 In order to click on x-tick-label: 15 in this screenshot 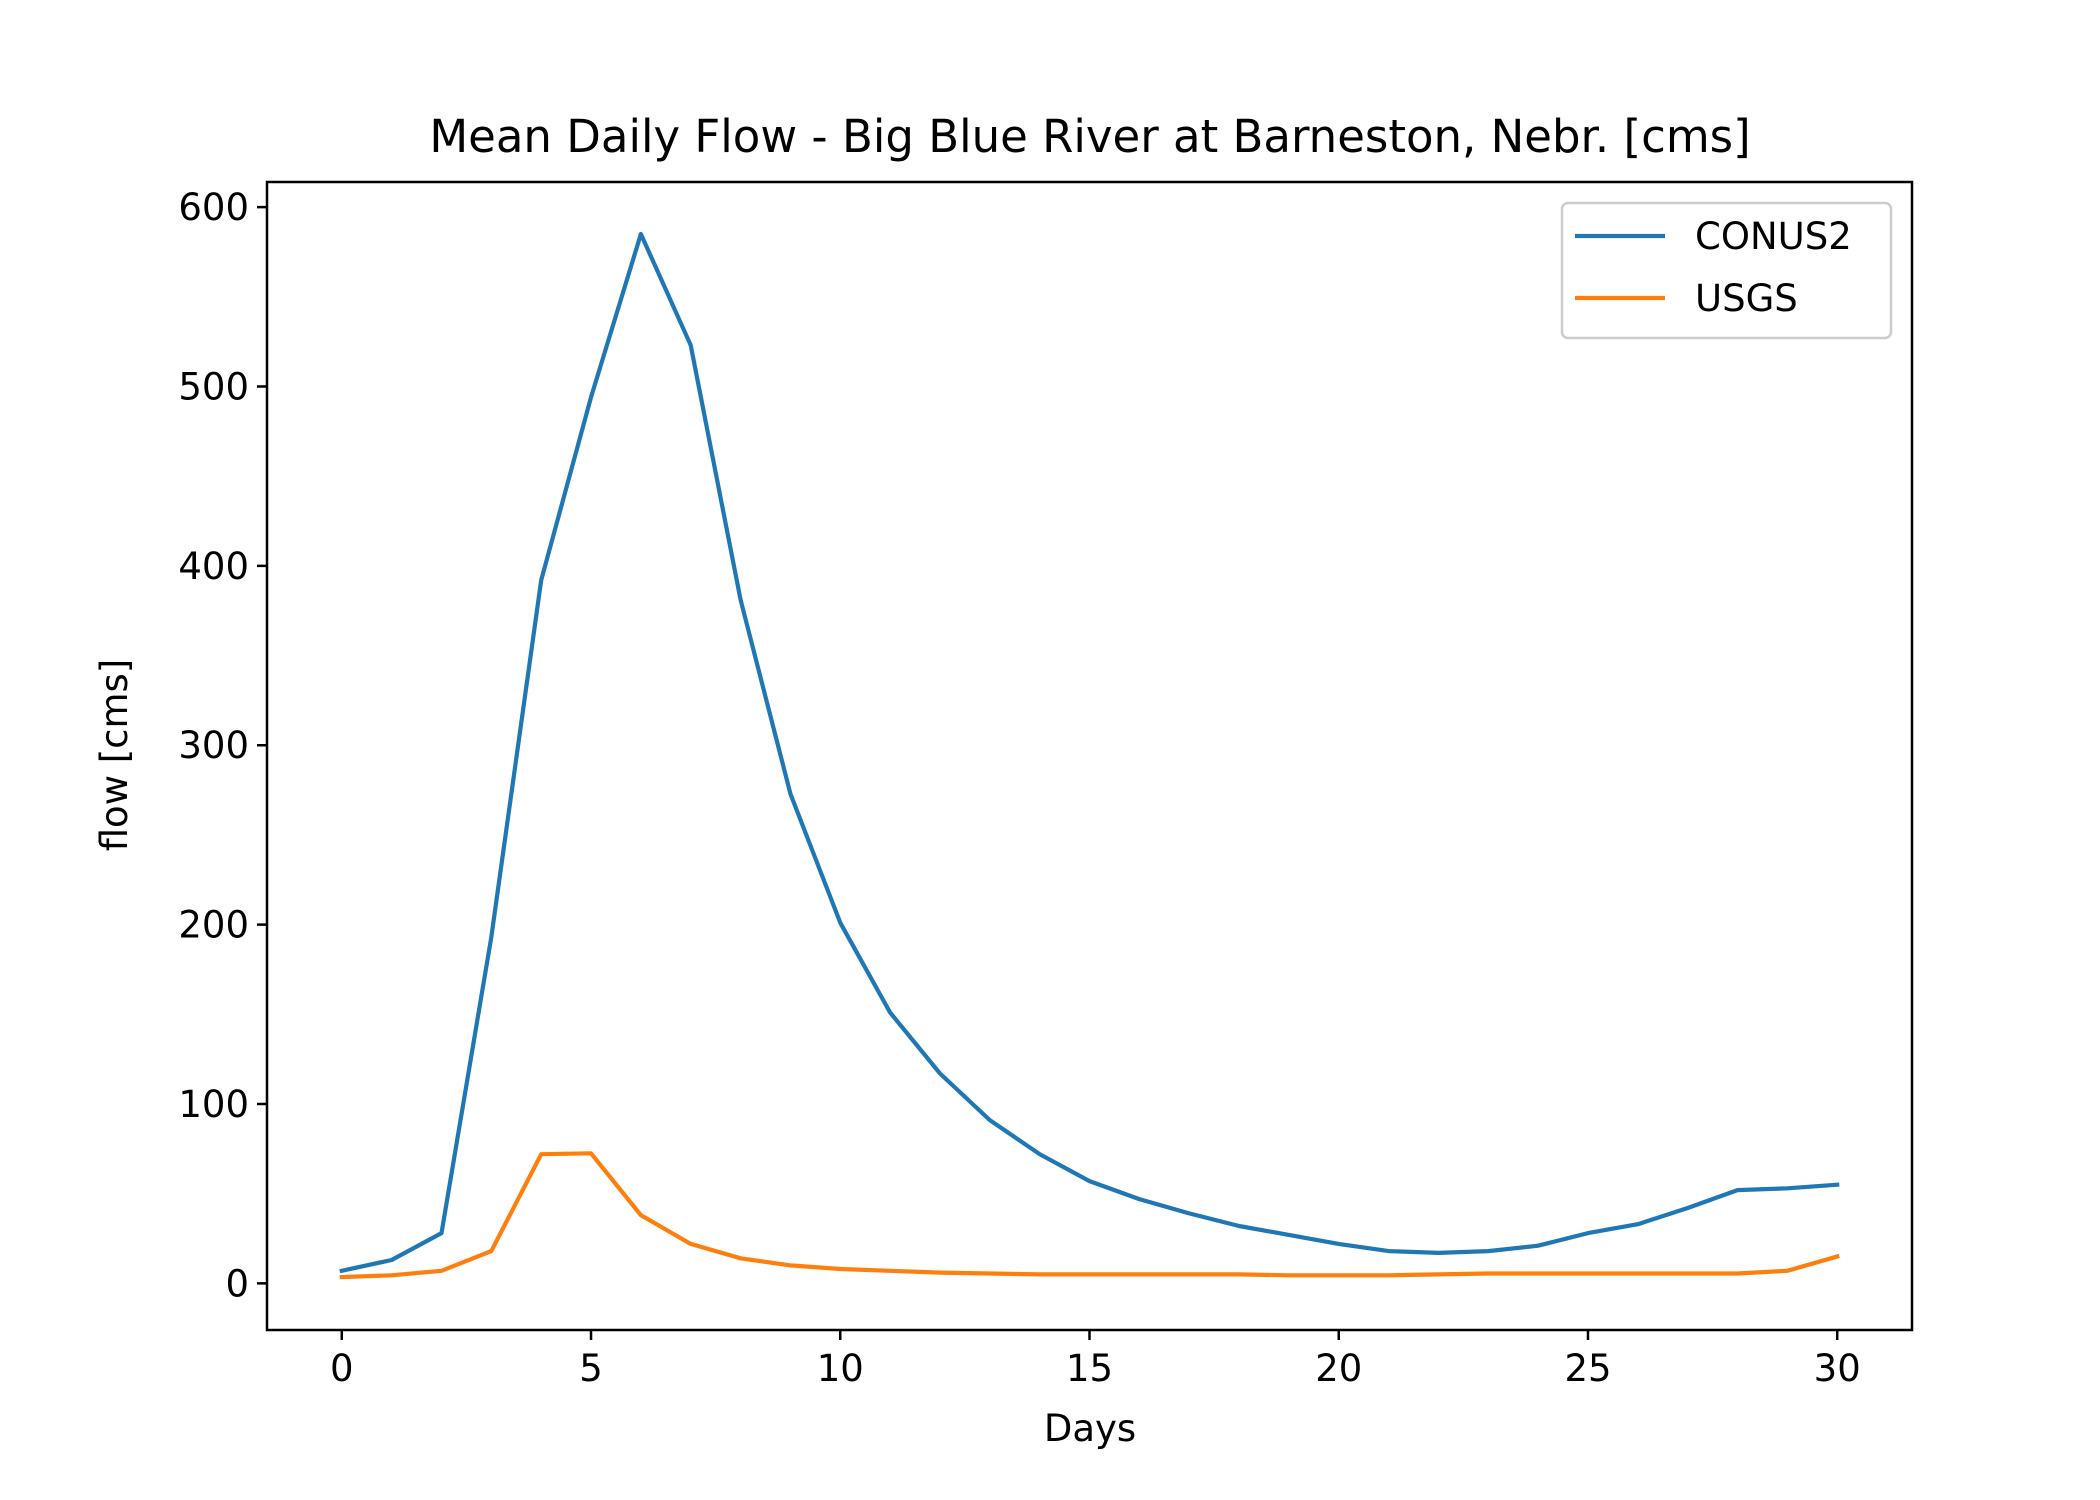, I will do `click(1089, 1368)`.